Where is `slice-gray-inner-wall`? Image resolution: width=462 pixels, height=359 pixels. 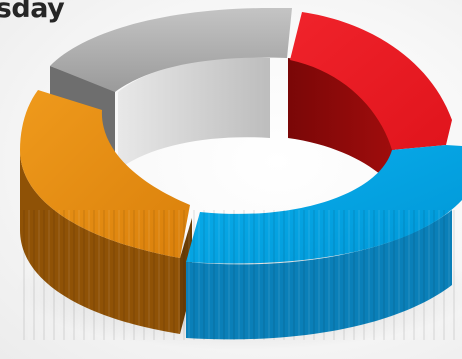 slice-gray-inner-wall is located at coordinates (194, 114).